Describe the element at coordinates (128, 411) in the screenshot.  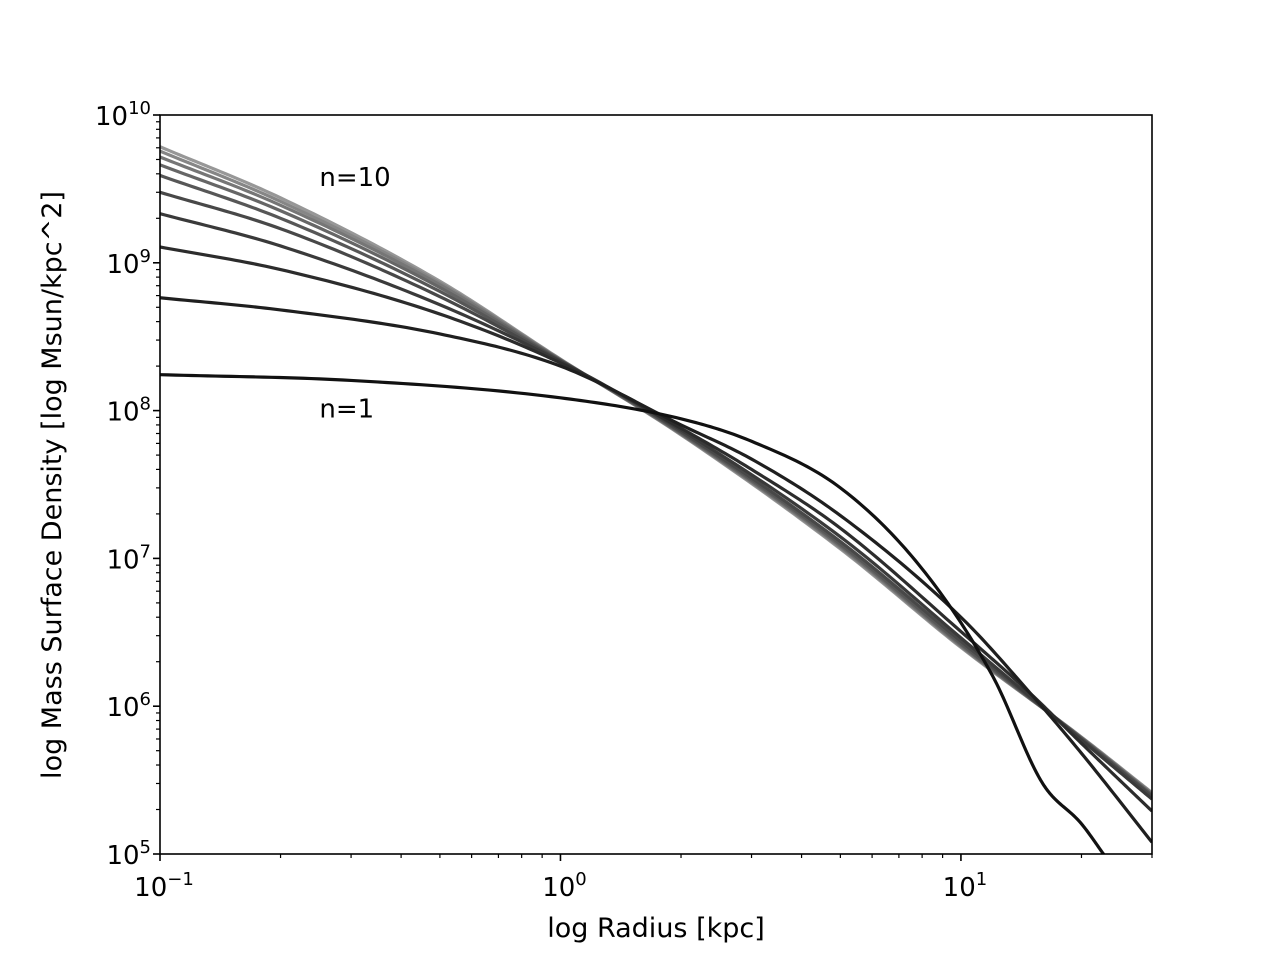
I see `y-tick-label: 108` at that location.